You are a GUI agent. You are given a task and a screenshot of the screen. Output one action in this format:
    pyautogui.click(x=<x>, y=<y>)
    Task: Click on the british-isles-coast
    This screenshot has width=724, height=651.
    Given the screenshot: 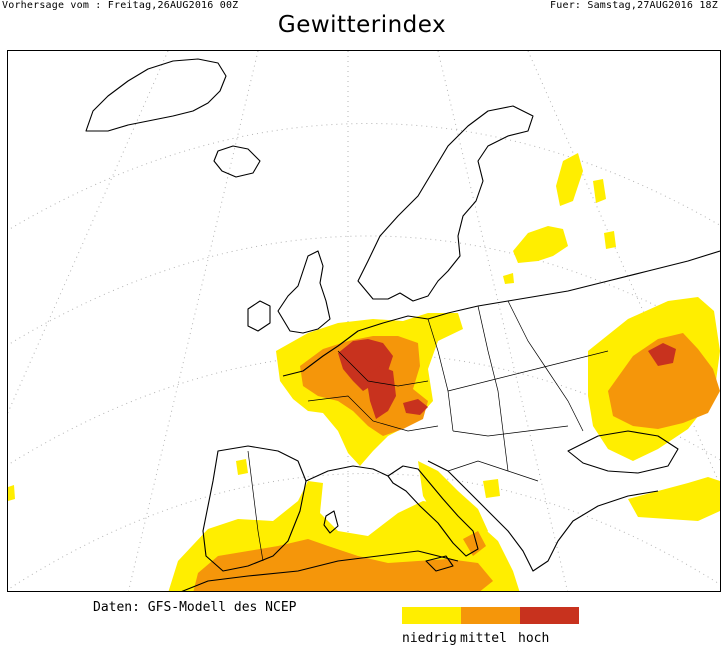 What is the action you would take?
    pyautogui.click(x=304, y=292)
    